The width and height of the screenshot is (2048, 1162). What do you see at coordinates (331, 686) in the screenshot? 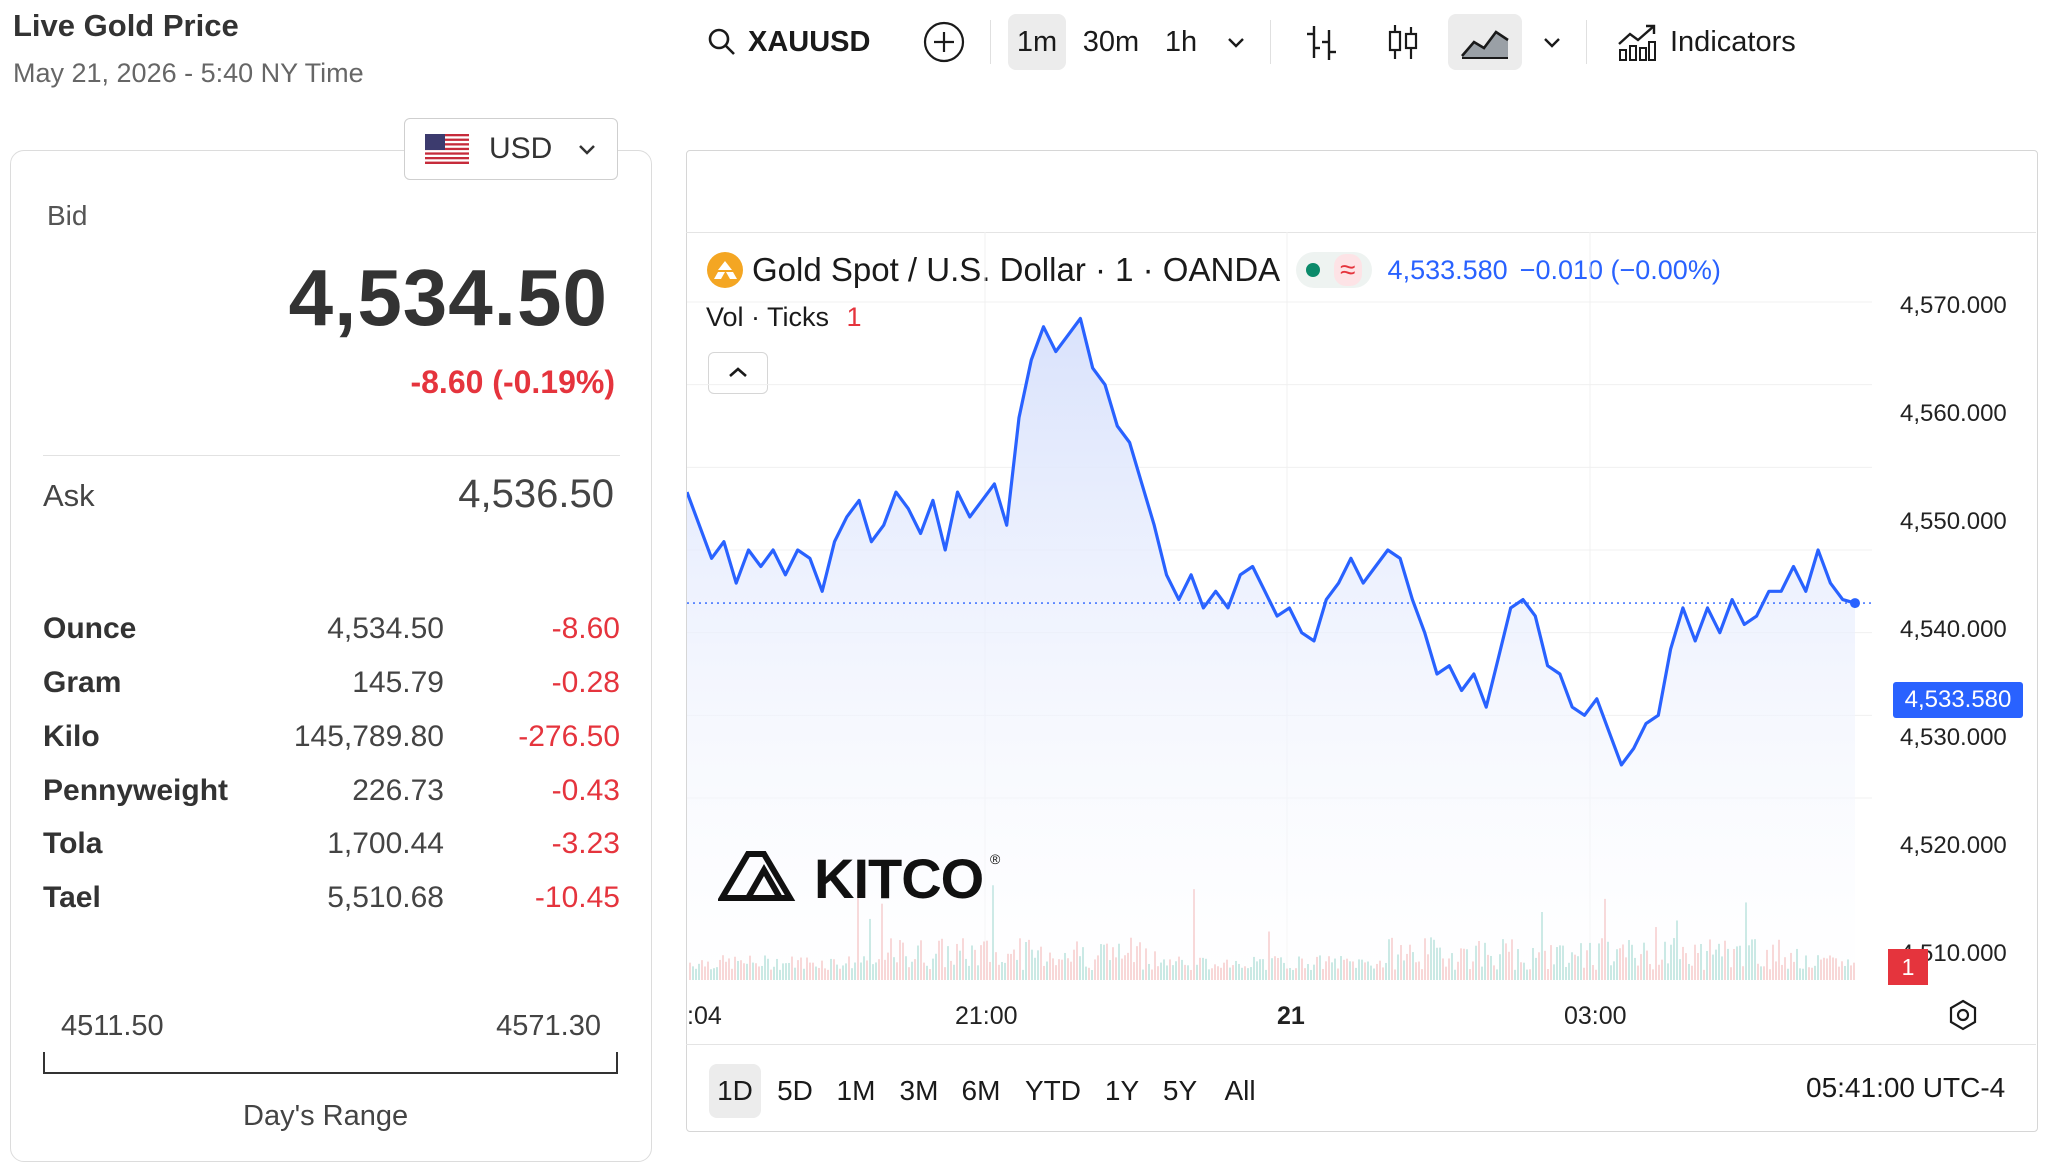
I see `unit-row-gram: Gram 145.79 -0.28` at bounding box center [331, 686].